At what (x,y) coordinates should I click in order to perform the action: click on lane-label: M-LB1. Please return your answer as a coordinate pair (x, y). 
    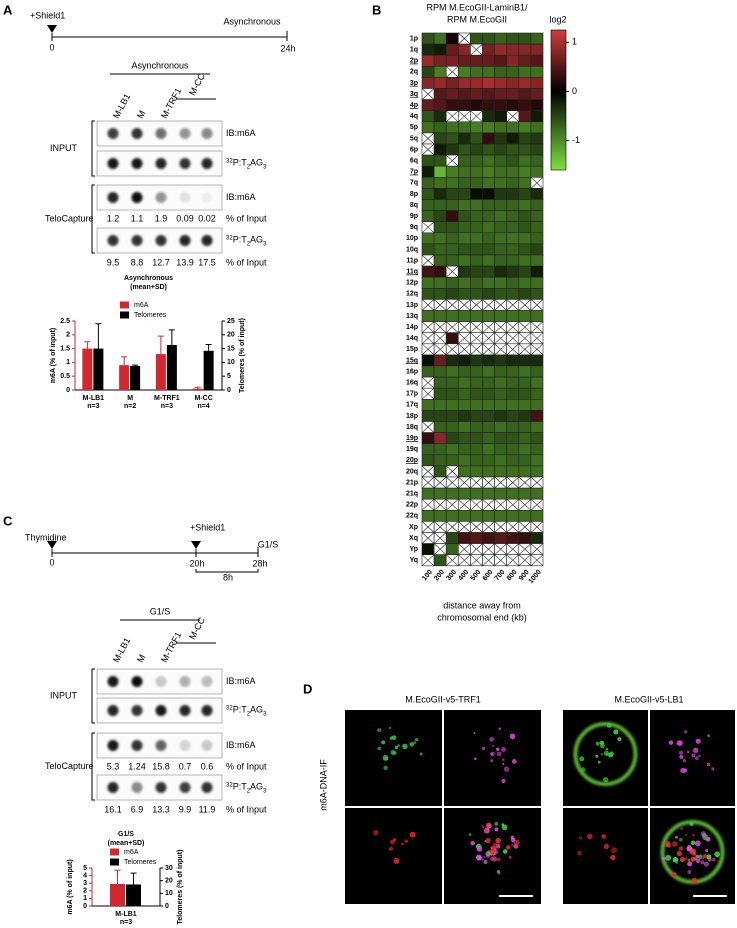
    Looking at the image, I should click on (121, 106).